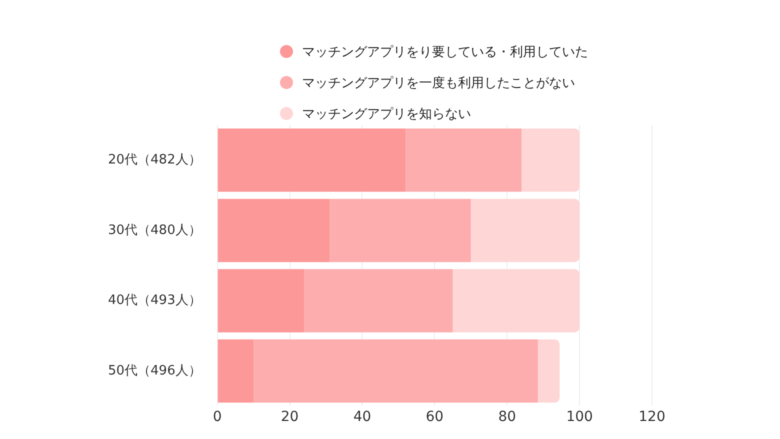  I want to click on x-tick-label: 80, so click(507, 417).